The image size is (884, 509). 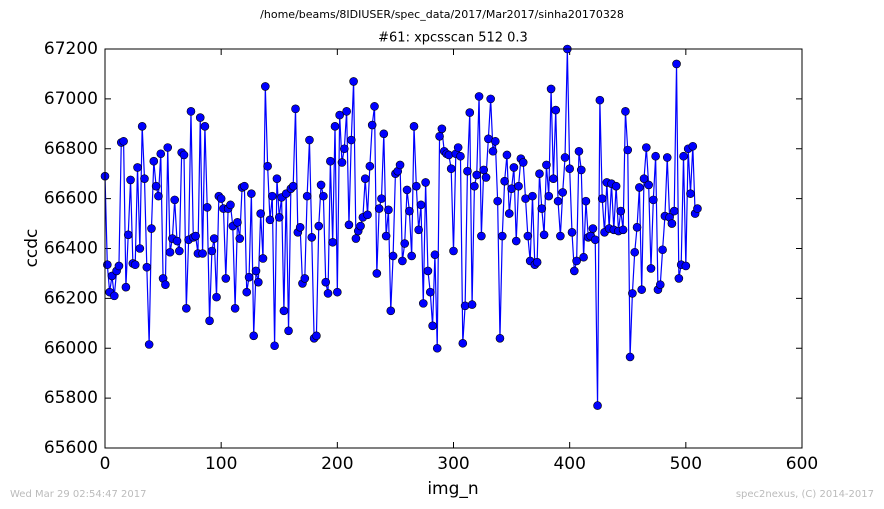 What do you see at coordinates (71, 249) in the screenshot?
I see `y-tick-label: 66400` at bounding box center [71, 249].